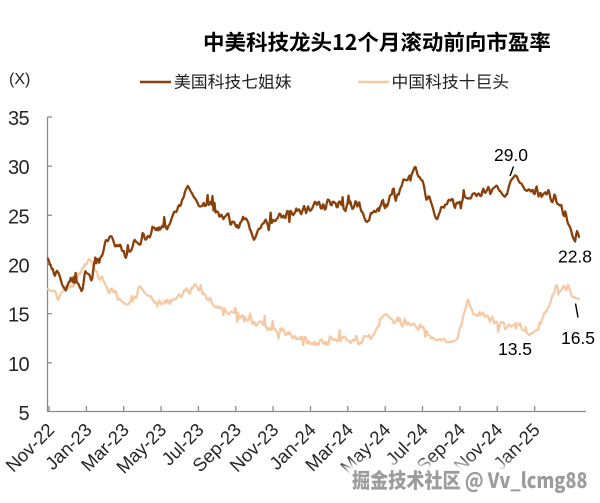 The image size is (600, 503). I want to click on svg-text: 22.8, so click(575, 257).